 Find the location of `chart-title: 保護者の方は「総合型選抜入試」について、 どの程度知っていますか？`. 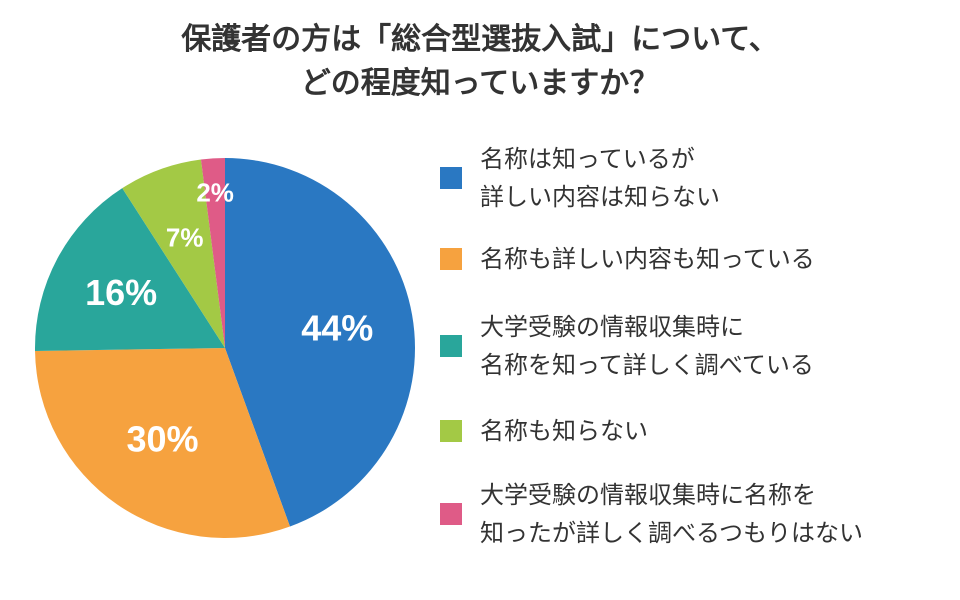

chart-title: 保護者の方は「総合型選抜入試」について、 どの程度知っていますか？ is located at coordinates (480, 62).